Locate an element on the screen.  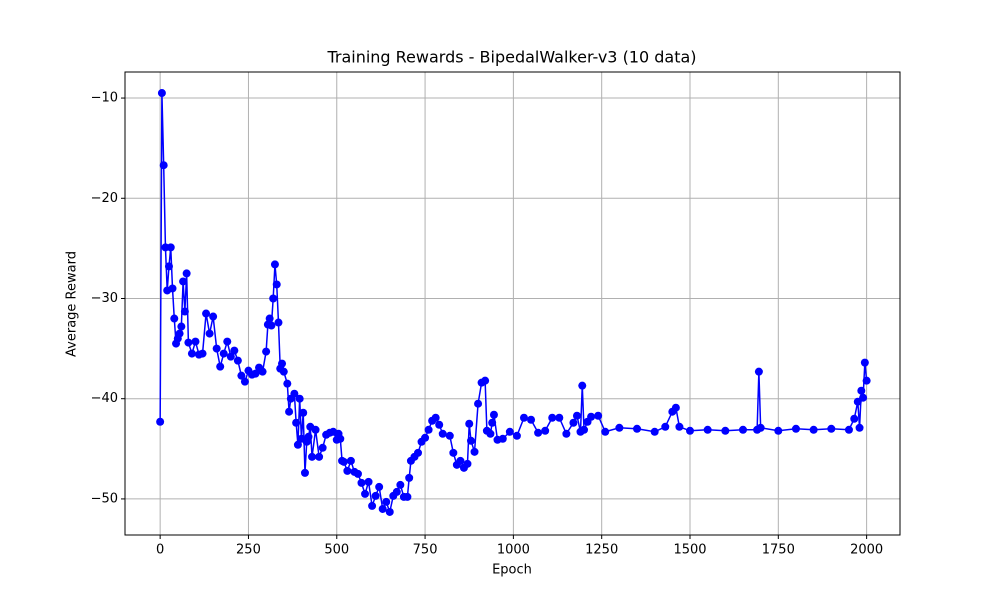
x-tick-label: 1750 is located at coordinates (778, 550).